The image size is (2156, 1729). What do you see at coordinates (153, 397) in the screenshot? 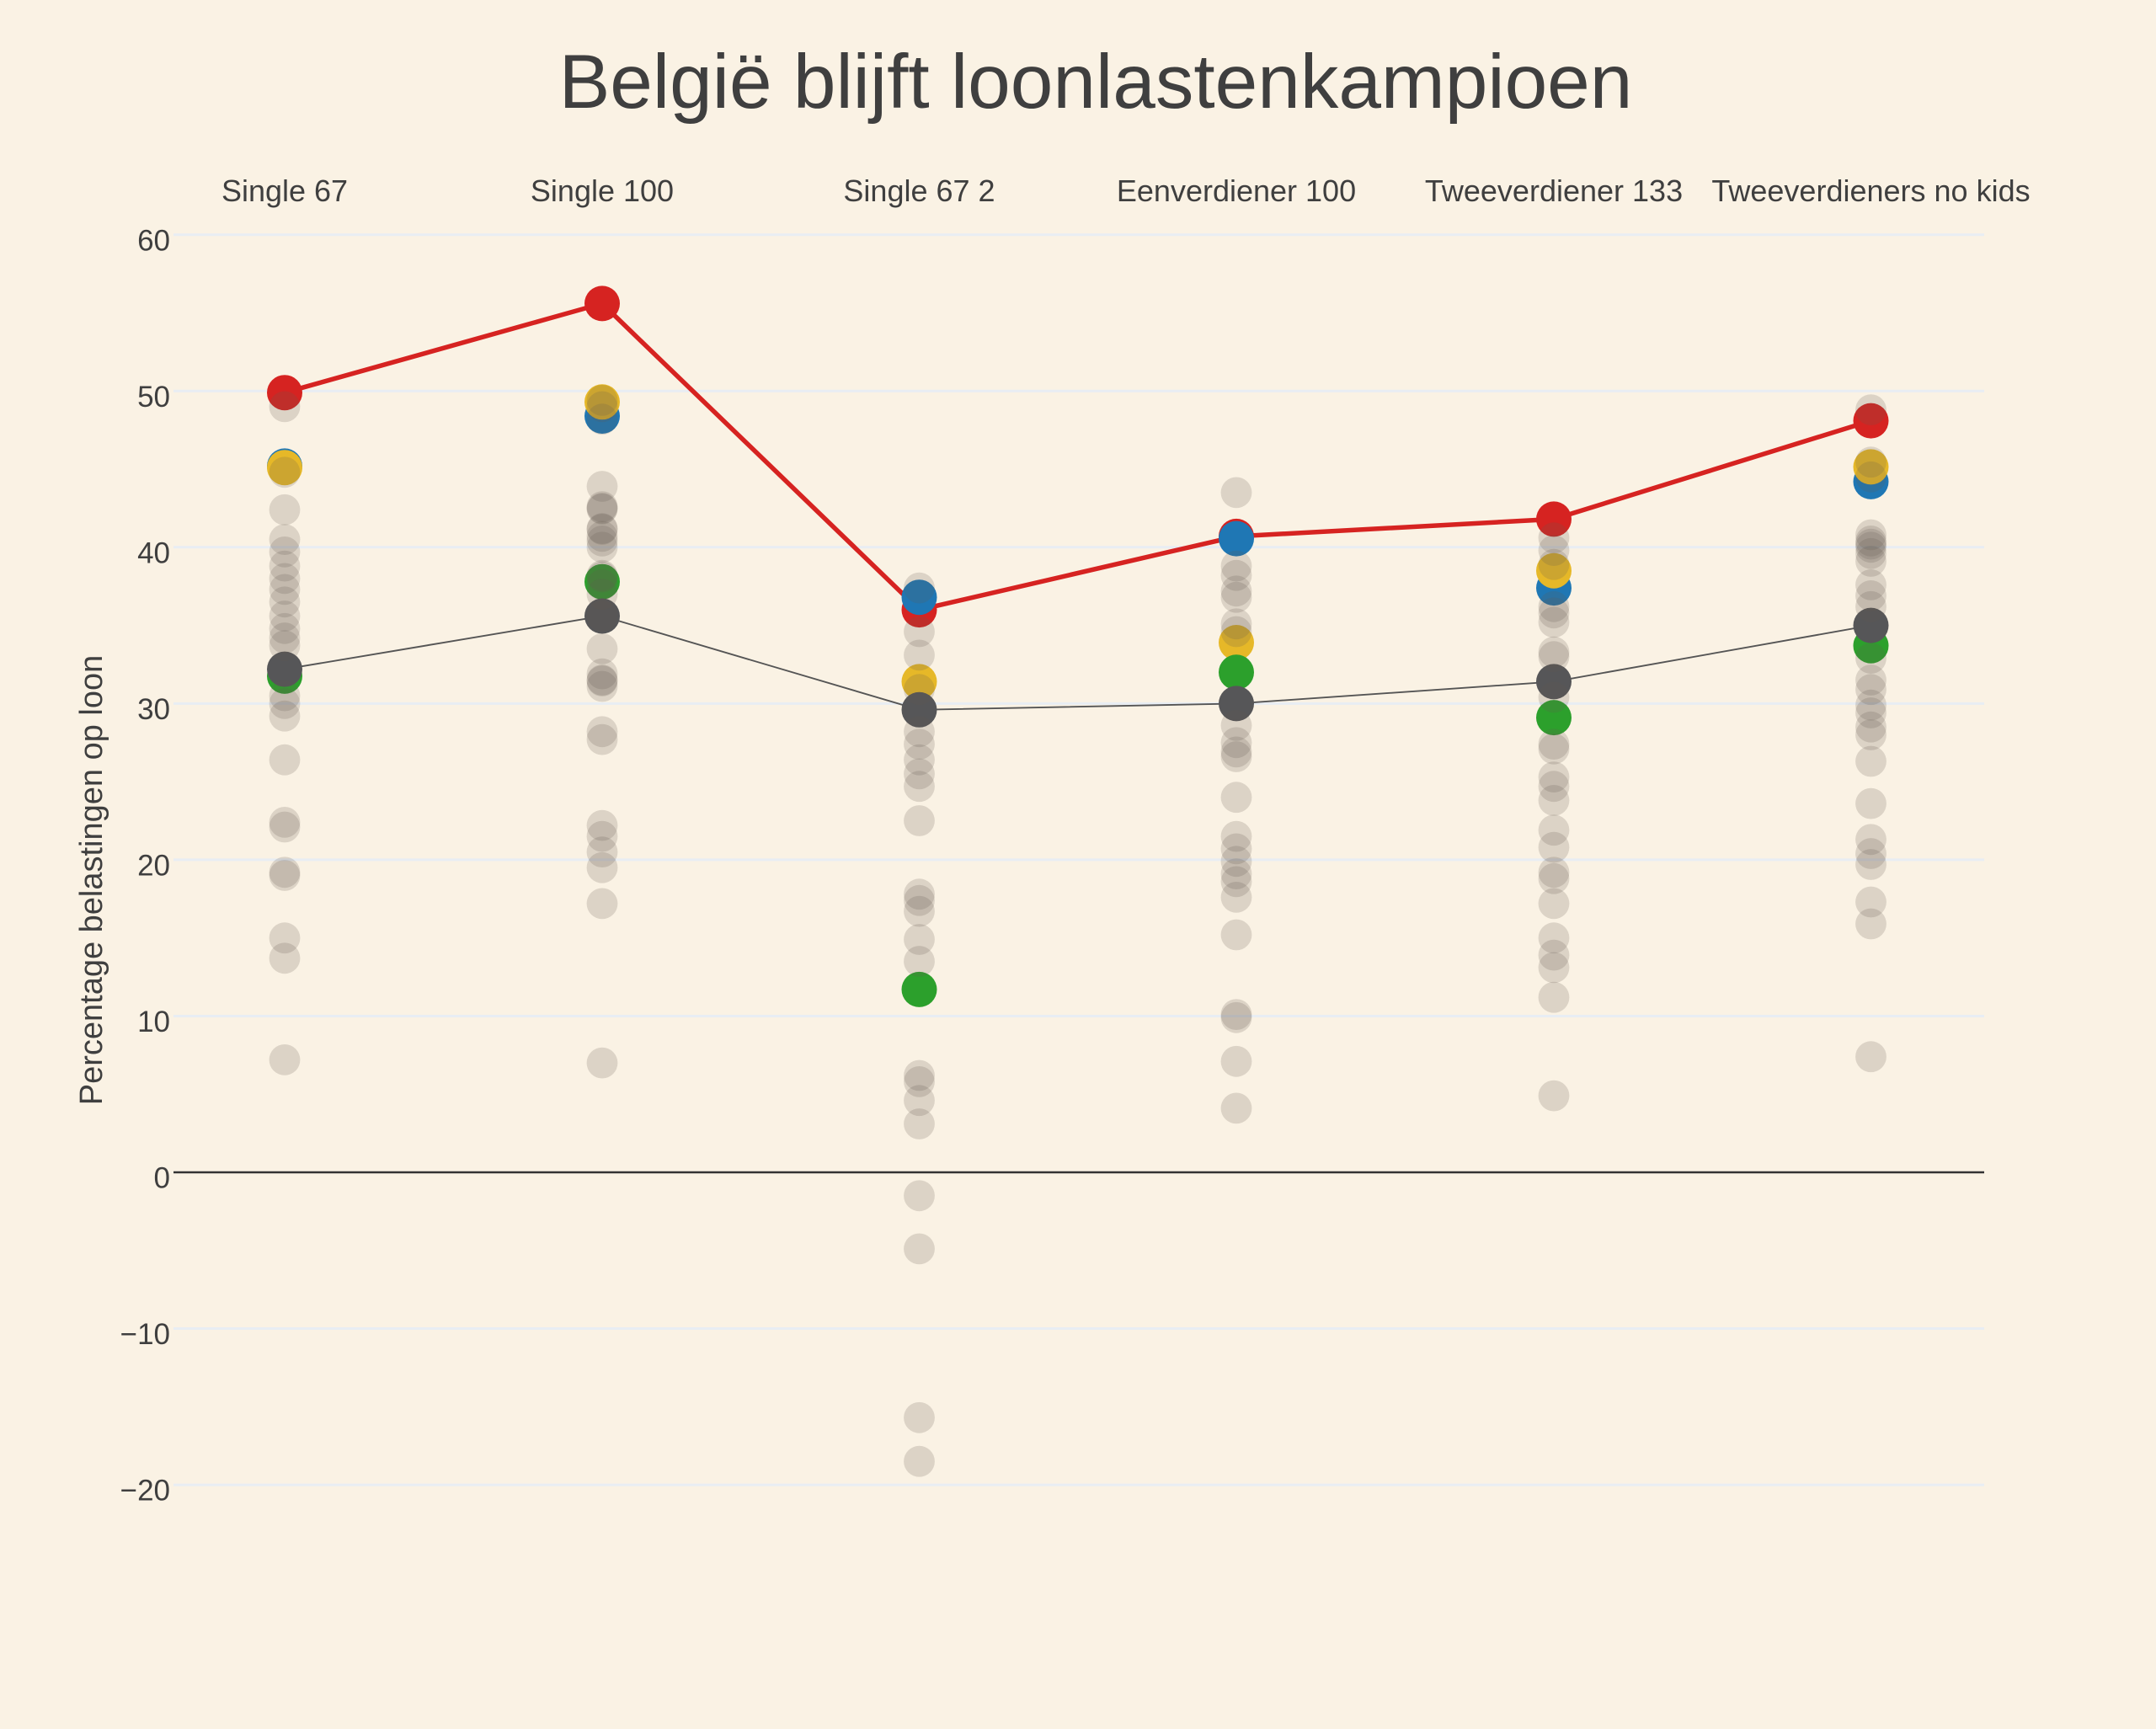
I see `svg-text: 50` at bounding box center [153, 397].